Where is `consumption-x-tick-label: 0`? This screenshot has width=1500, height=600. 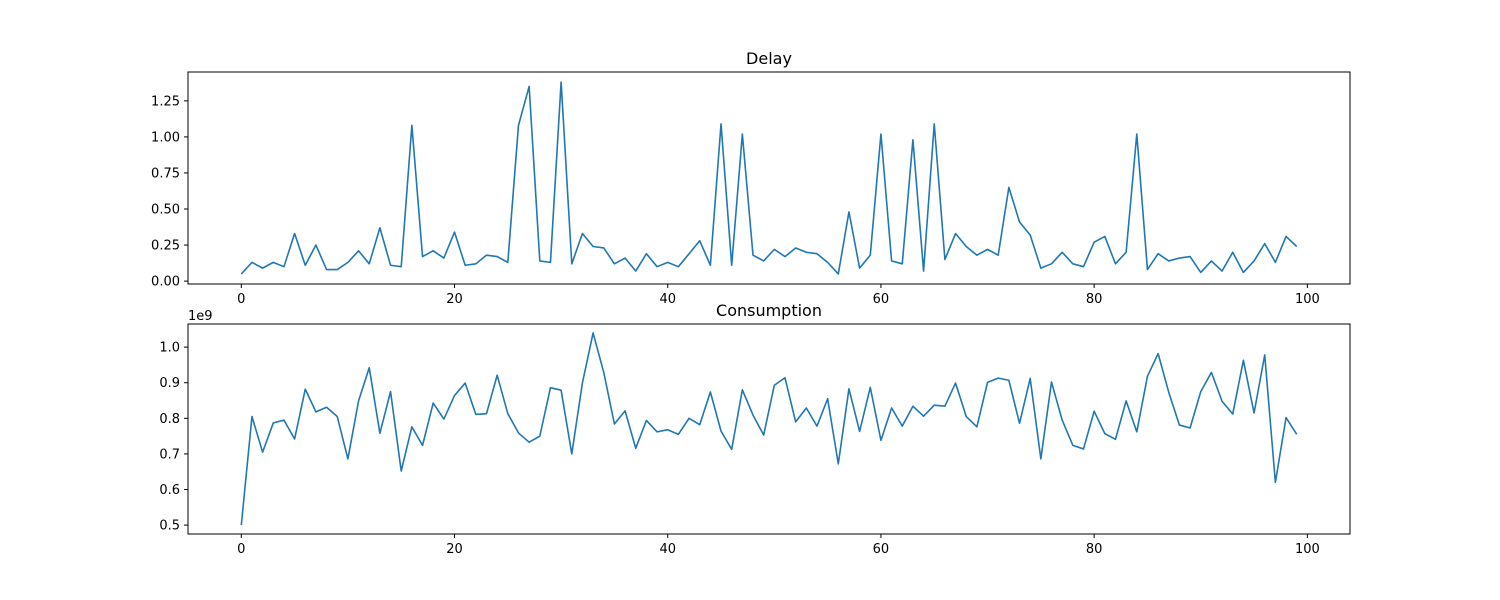
consumption-x-tick-label: 0 is located at coordinates (241, 549).